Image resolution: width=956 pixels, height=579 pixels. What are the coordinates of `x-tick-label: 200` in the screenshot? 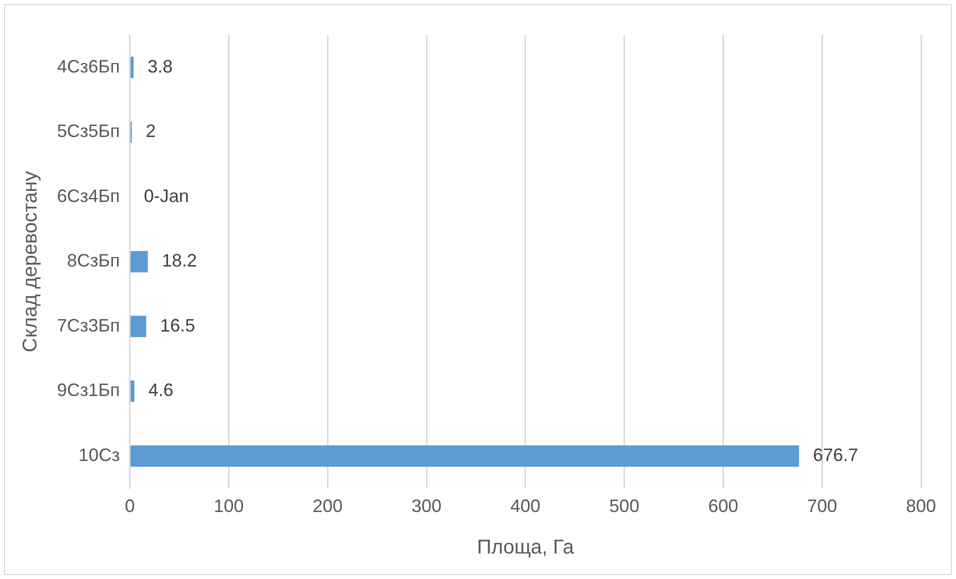 It's located at (327, 506).